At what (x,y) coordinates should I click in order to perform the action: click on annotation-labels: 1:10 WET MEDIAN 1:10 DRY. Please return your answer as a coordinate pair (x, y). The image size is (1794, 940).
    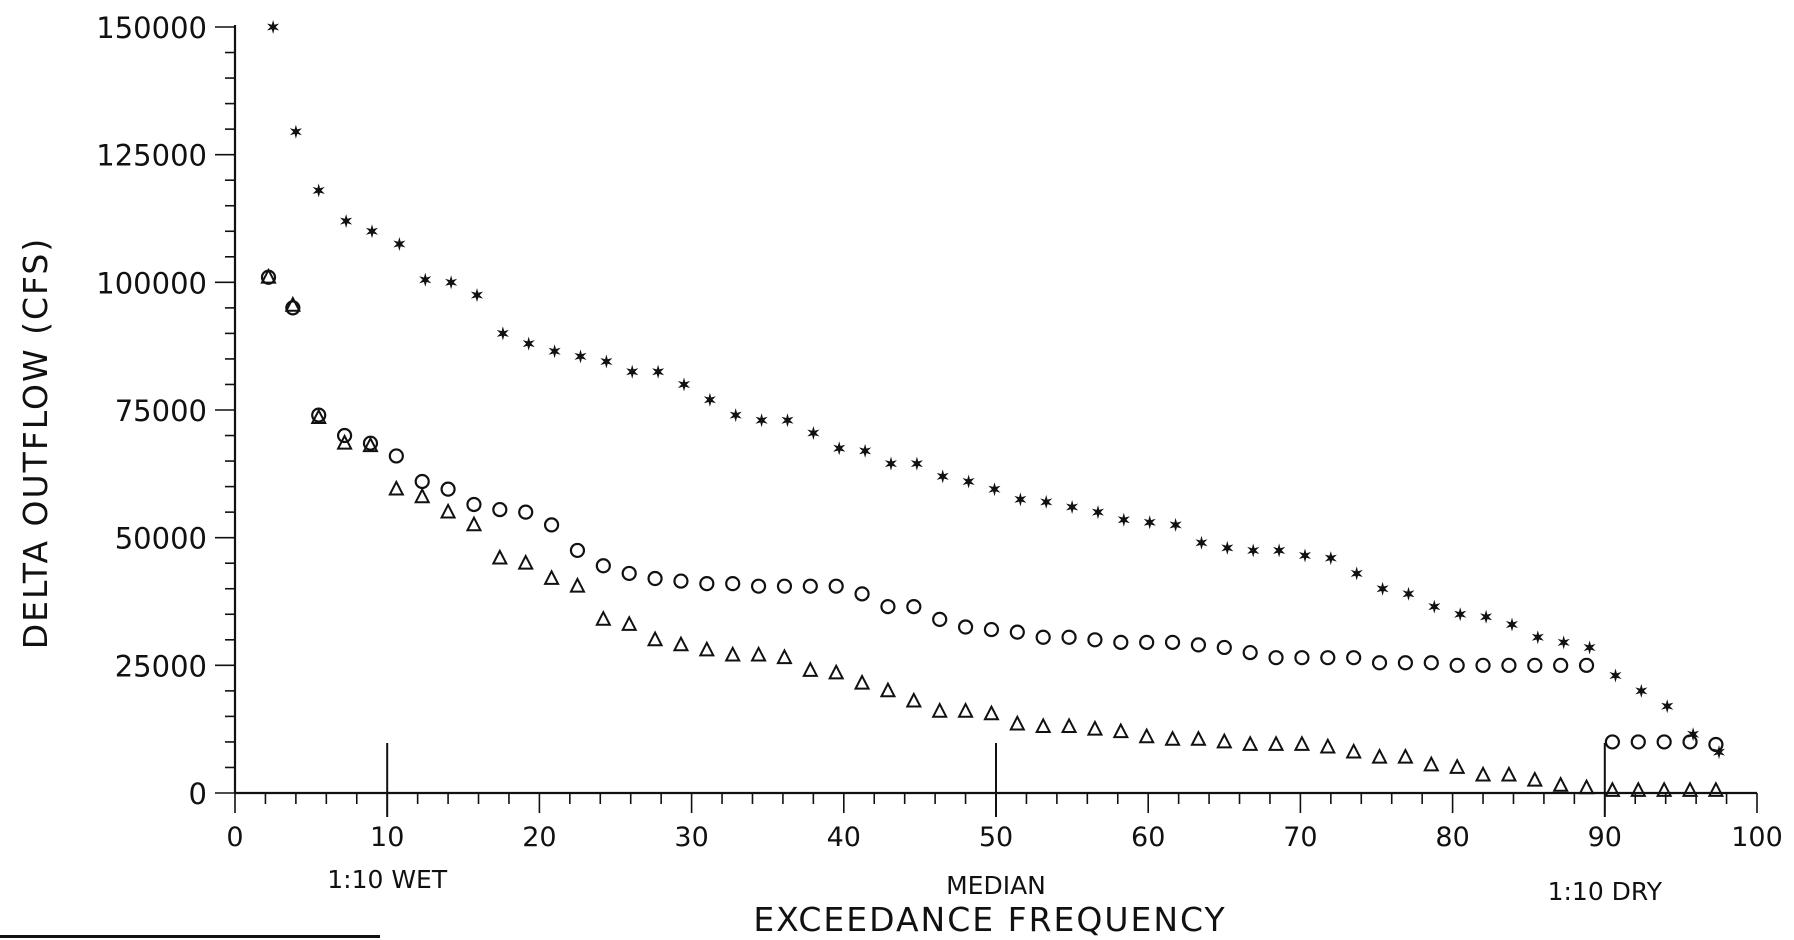
    Looking at the image, I should click on (994, 885).